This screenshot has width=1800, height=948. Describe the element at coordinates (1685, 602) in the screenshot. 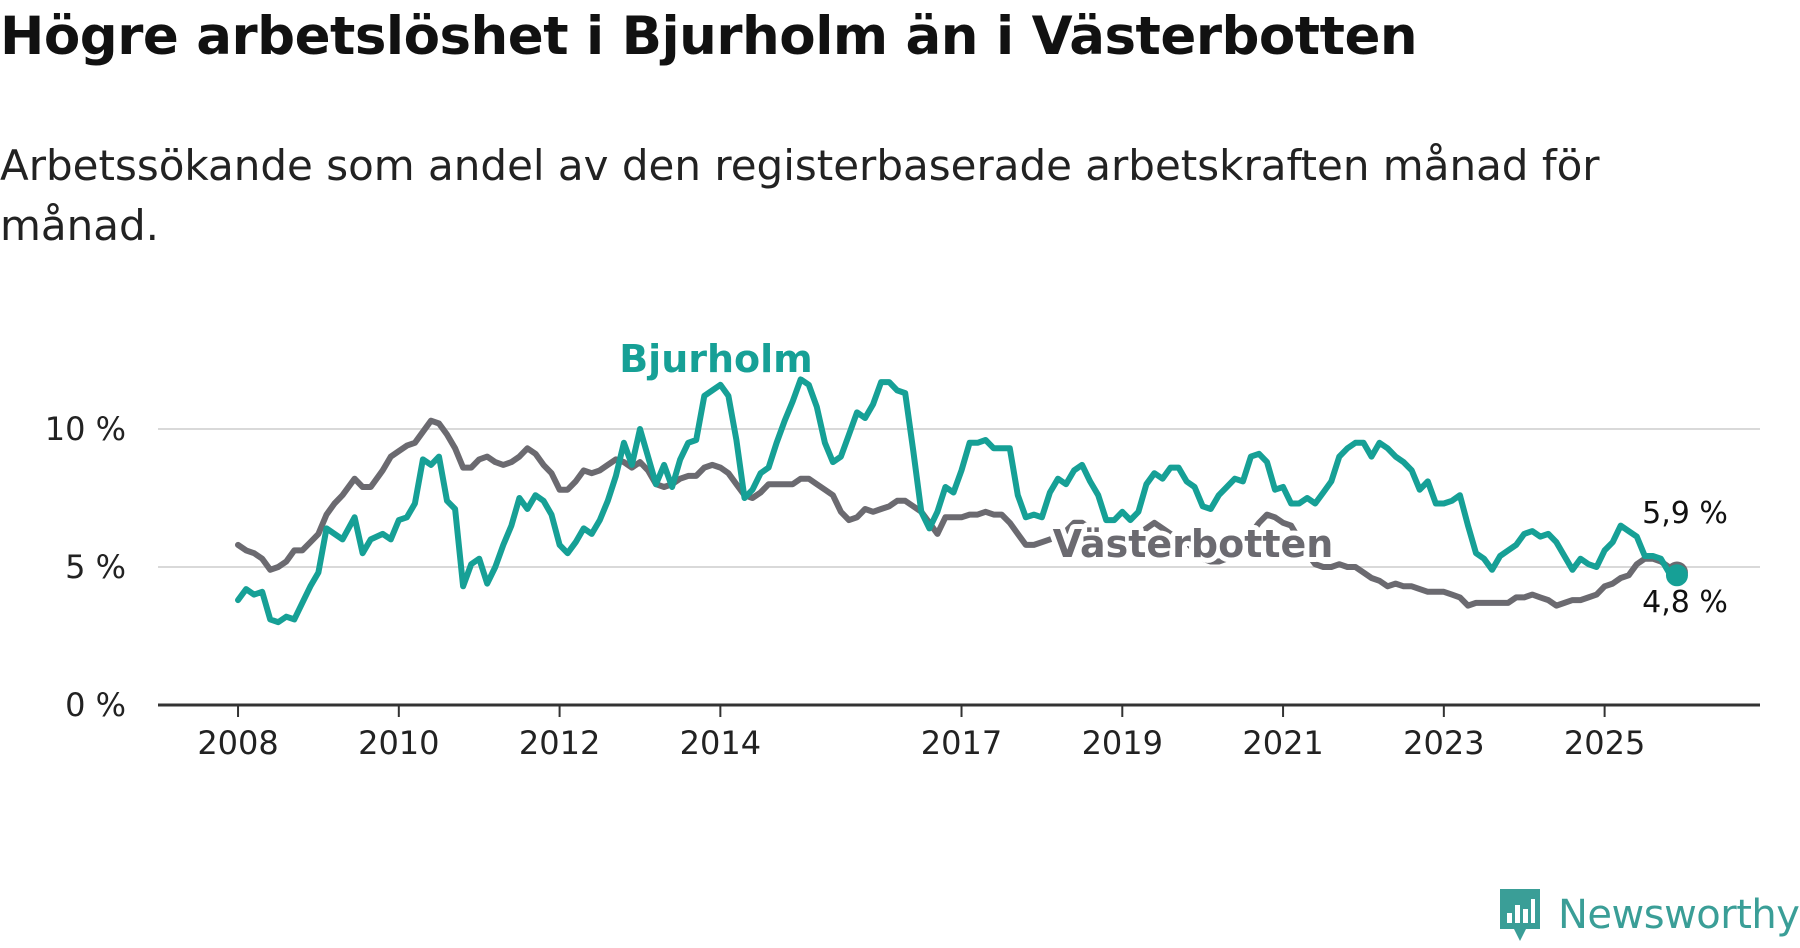

I see `end-label-vasterbotten: 4,8 %` at that location.